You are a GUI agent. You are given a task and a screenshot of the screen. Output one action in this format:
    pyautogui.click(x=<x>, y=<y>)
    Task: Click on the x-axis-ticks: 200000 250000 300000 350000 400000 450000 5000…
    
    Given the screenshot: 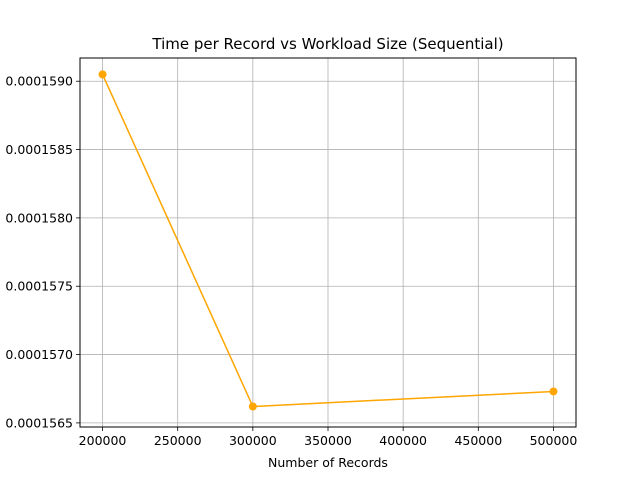 What is the action you would take?
    pyautogui.click(x=328, y=437)
    